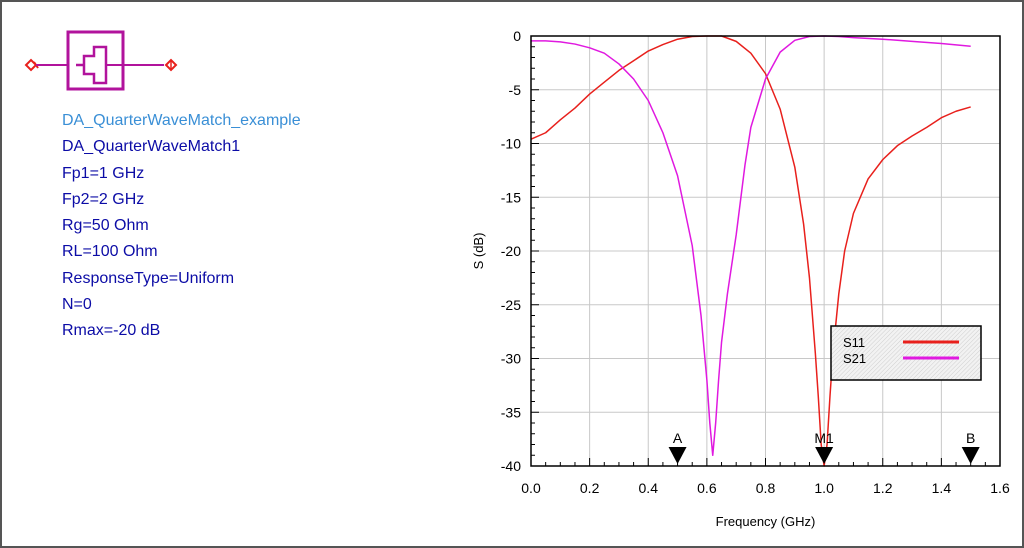  Describe the element at coordinates (111, 331) in the screenshot. I see `param-rmax: Rmax=-20 dB` at that location.